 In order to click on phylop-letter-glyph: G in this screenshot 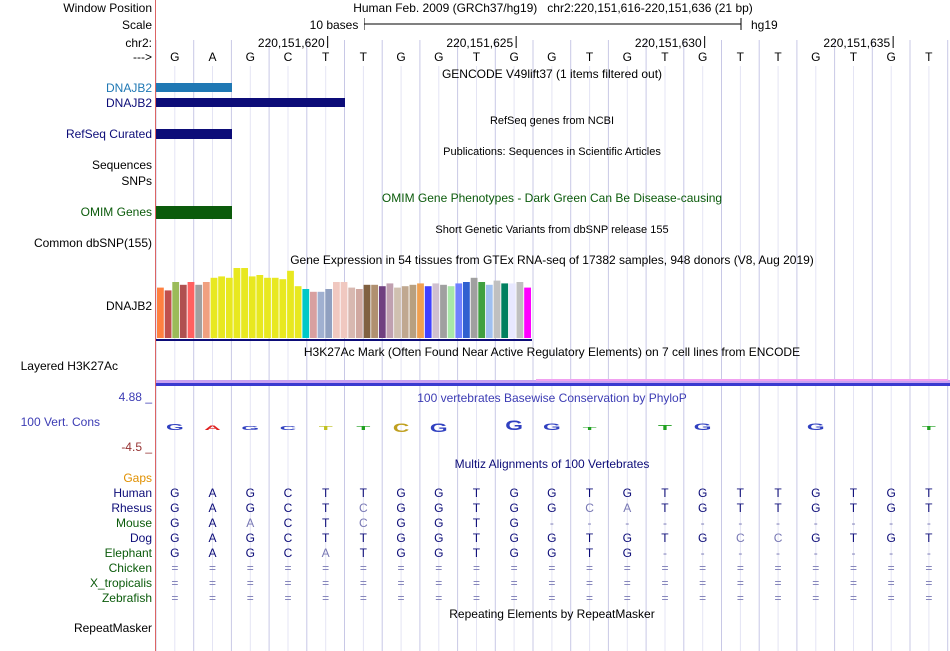, I will do `click(703, 426)`.